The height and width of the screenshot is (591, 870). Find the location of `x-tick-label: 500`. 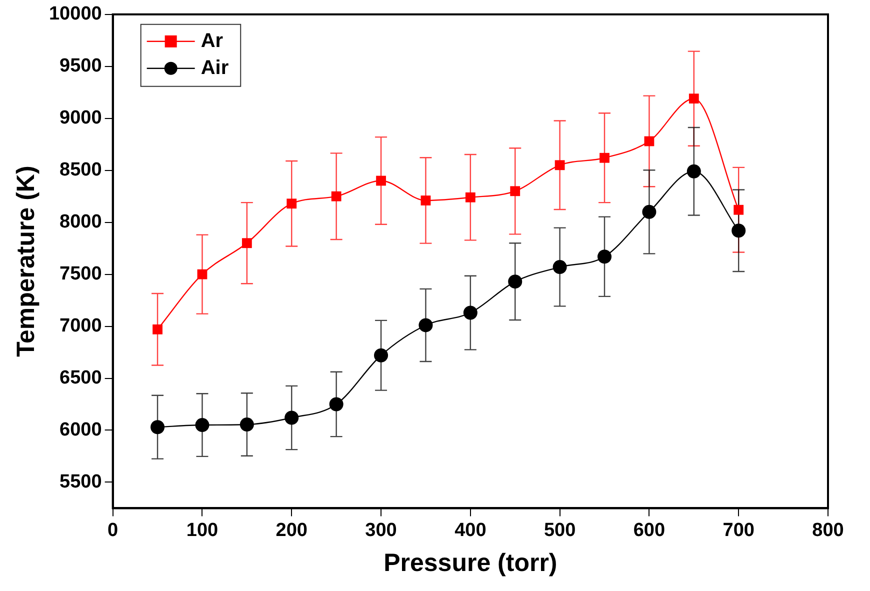

x-tick-label: 500 is located at coordinates (560, 530).